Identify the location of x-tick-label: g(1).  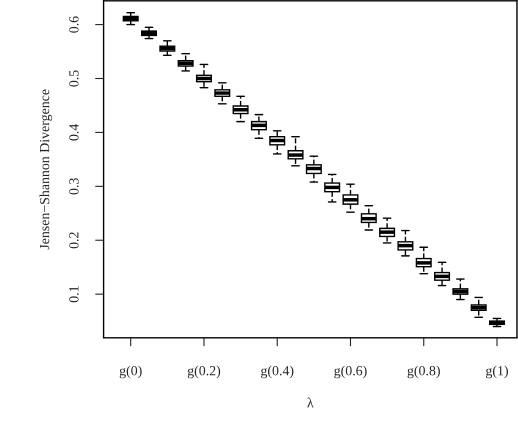
(497, 372).